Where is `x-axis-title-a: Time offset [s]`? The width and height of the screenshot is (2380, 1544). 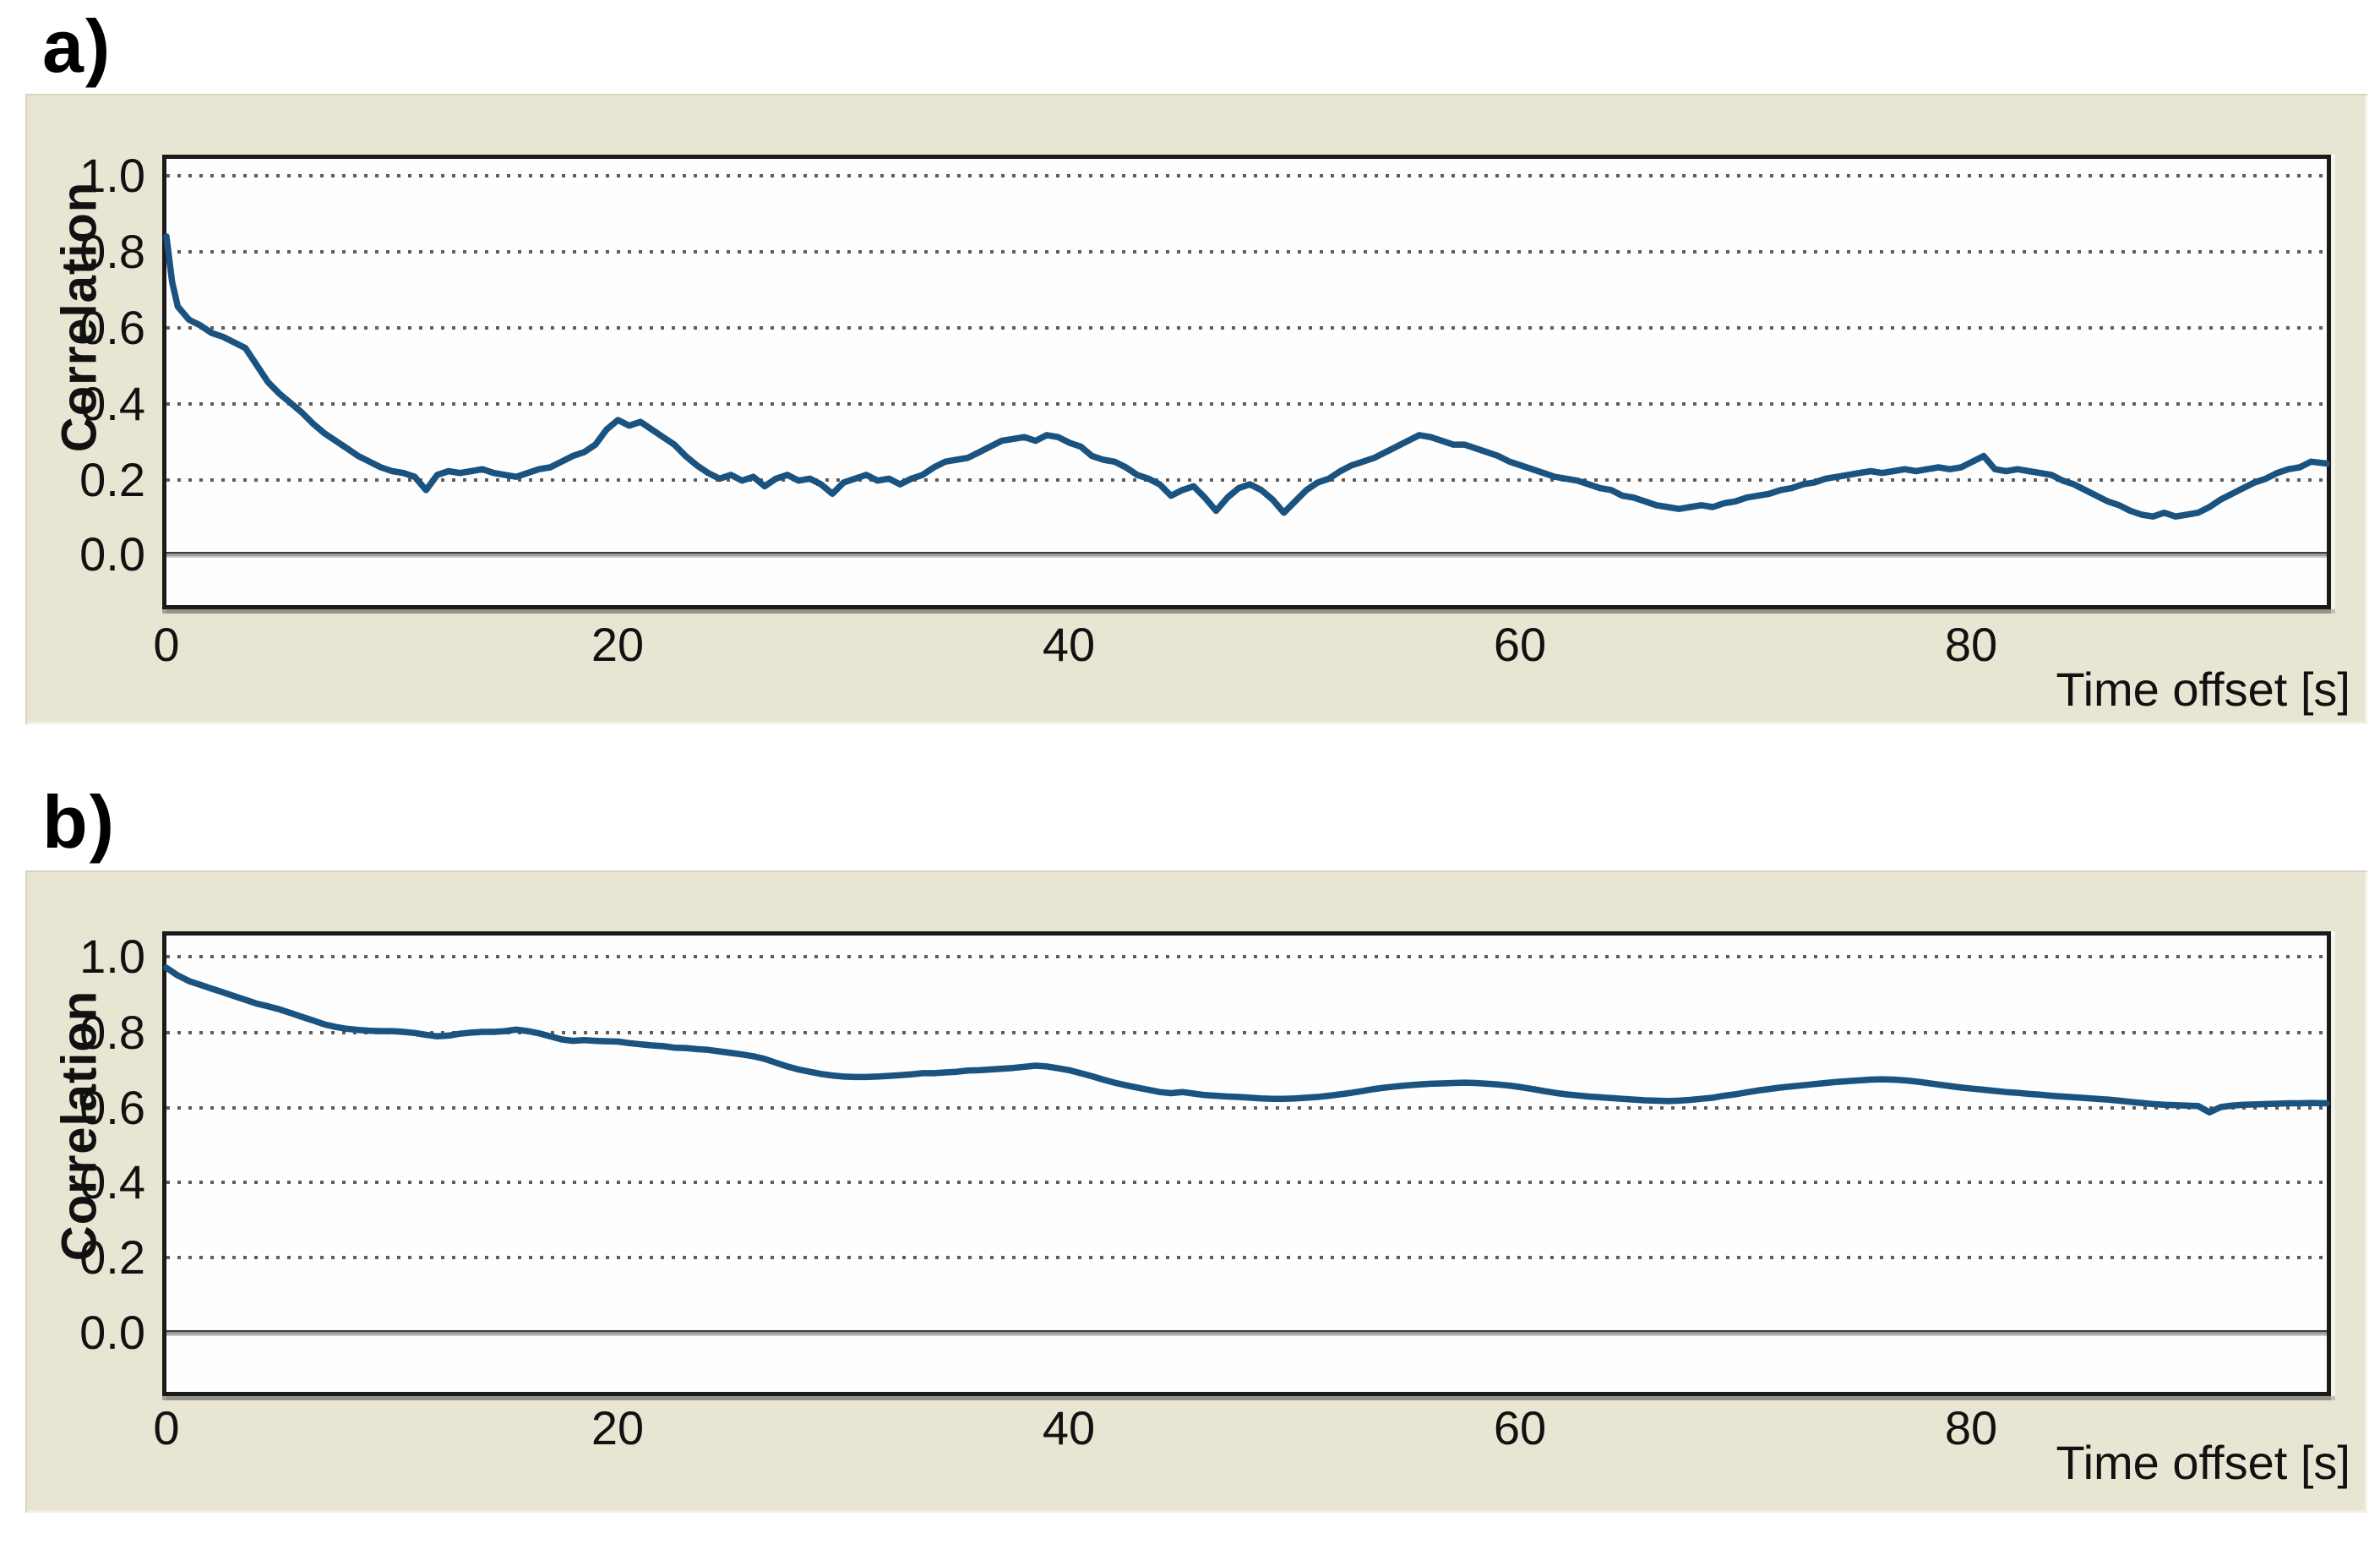 x-axis-title-a: Time offset [s] is located at coordinates (2203, 689).